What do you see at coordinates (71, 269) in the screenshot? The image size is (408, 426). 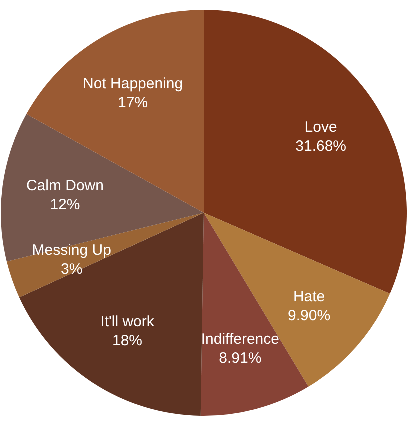 I see `data-label: 3%` at bounding box center [71, 269].